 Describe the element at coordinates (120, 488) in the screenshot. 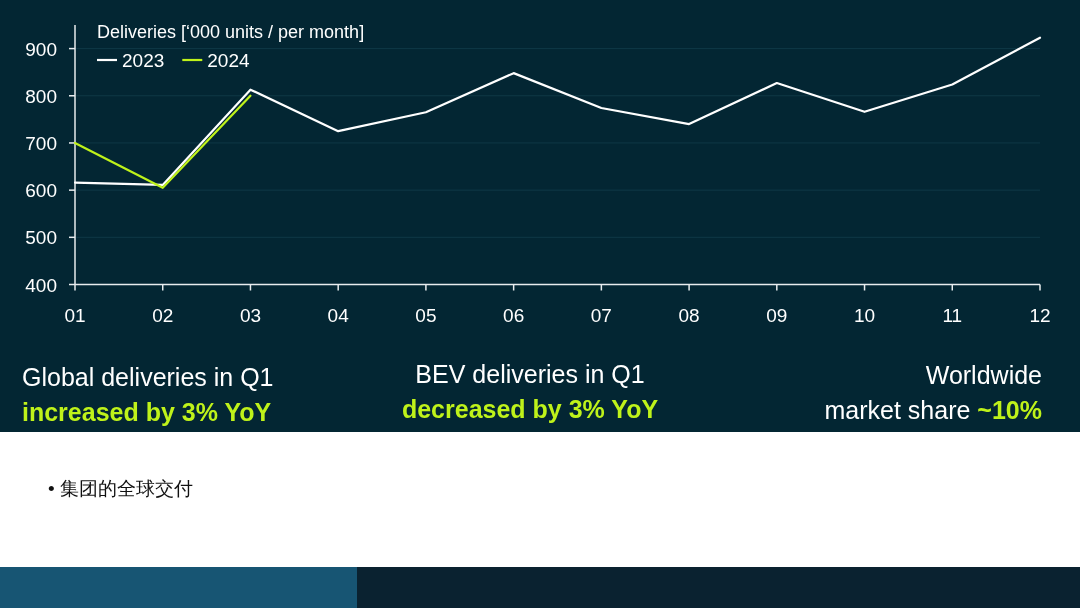

I see `text: • 集团的全球交付` at that location.